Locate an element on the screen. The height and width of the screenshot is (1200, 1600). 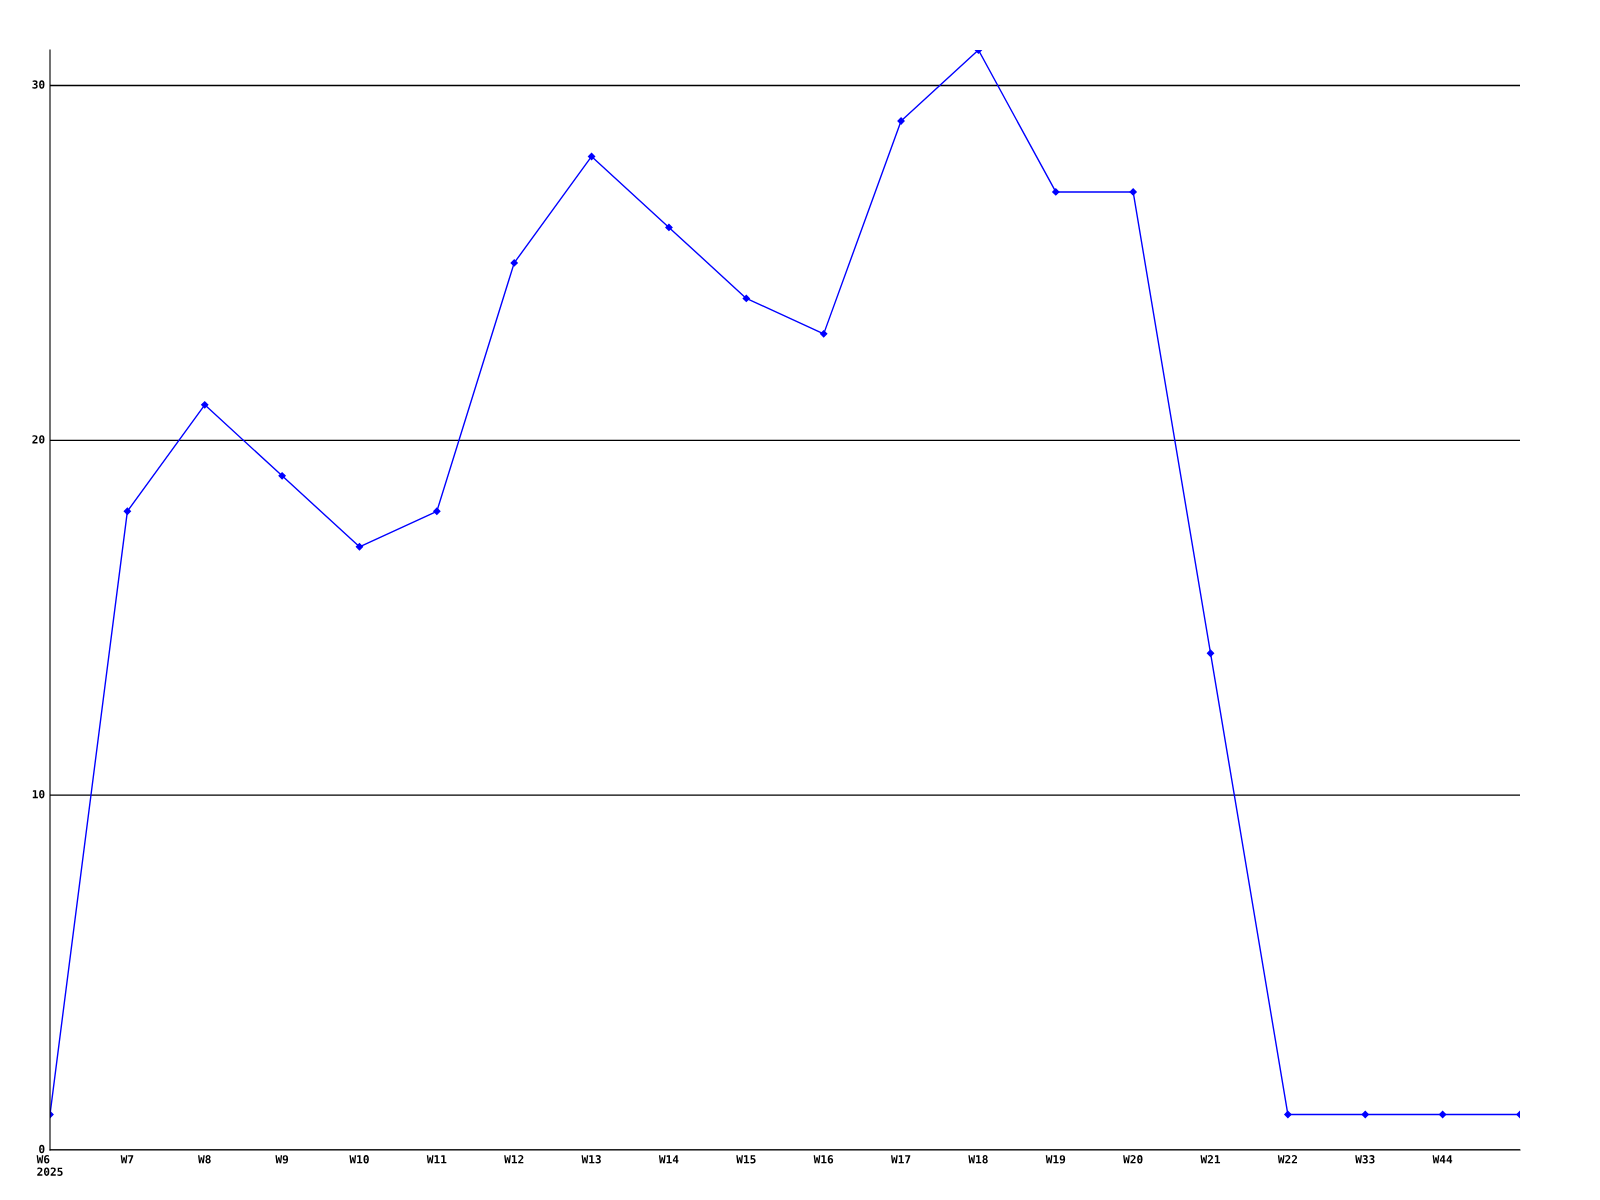
y-tick-label: 10 is located at coordinates (38, 794).